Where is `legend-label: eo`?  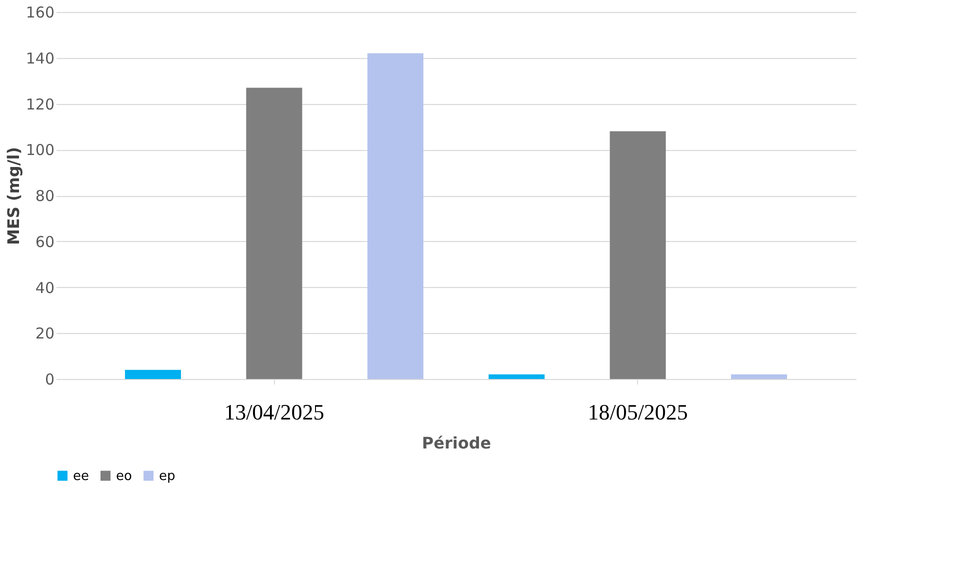
legend-label: eo is located at coordinates (124, 476).